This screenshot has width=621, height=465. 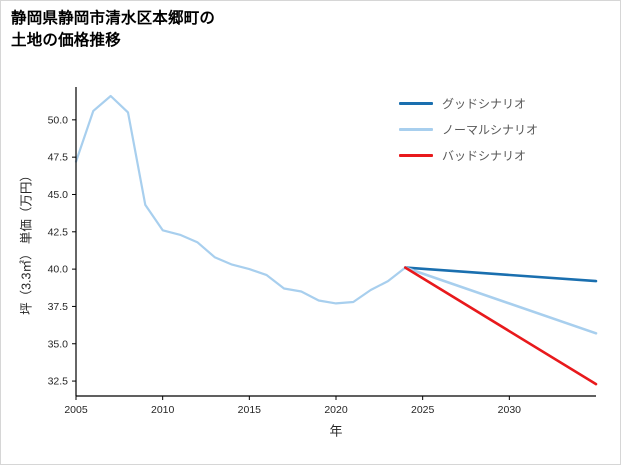 I want to click on x-tick-label: 2010, so click(x=163, y=410).